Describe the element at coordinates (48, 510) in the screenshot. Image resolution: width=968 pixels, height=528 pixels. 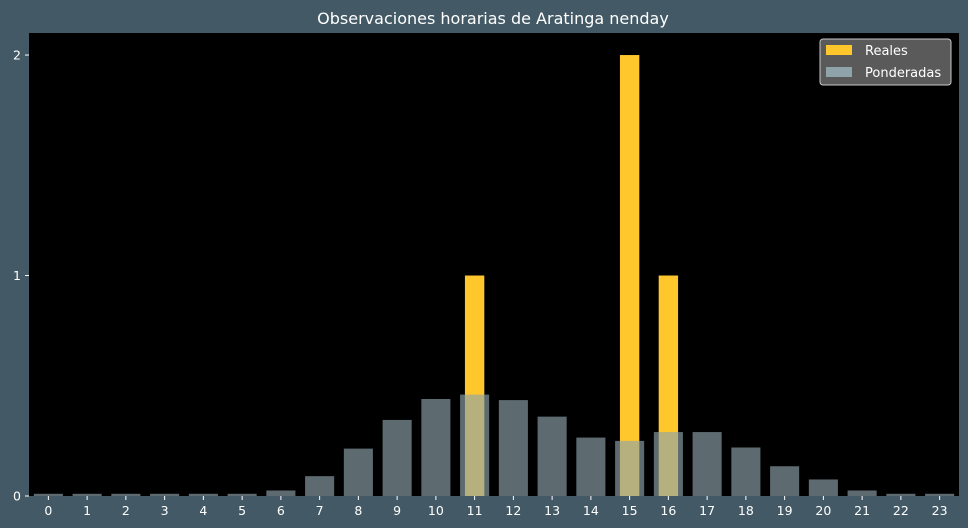
I see `x-tick-label: 0` at that location.